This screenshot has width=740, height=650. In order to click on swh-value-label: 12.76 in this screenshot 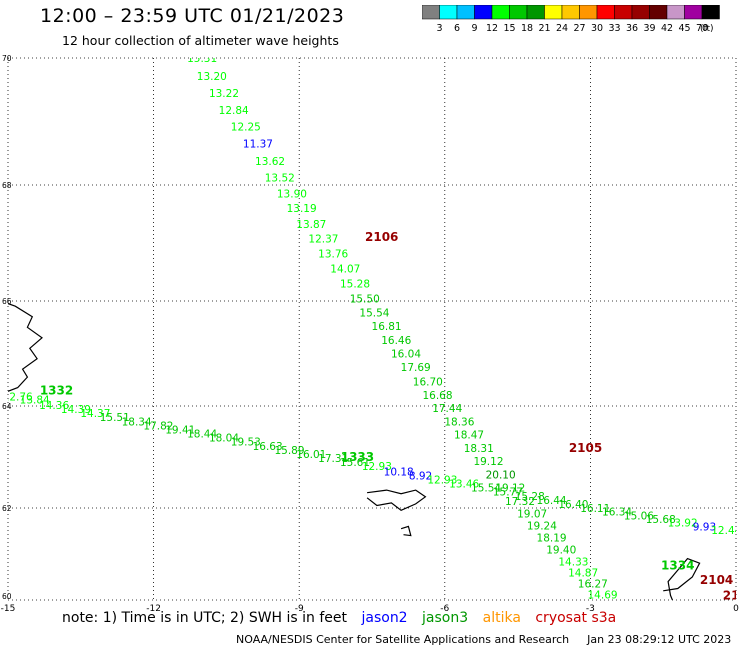, I will do `click(18, 398)`.